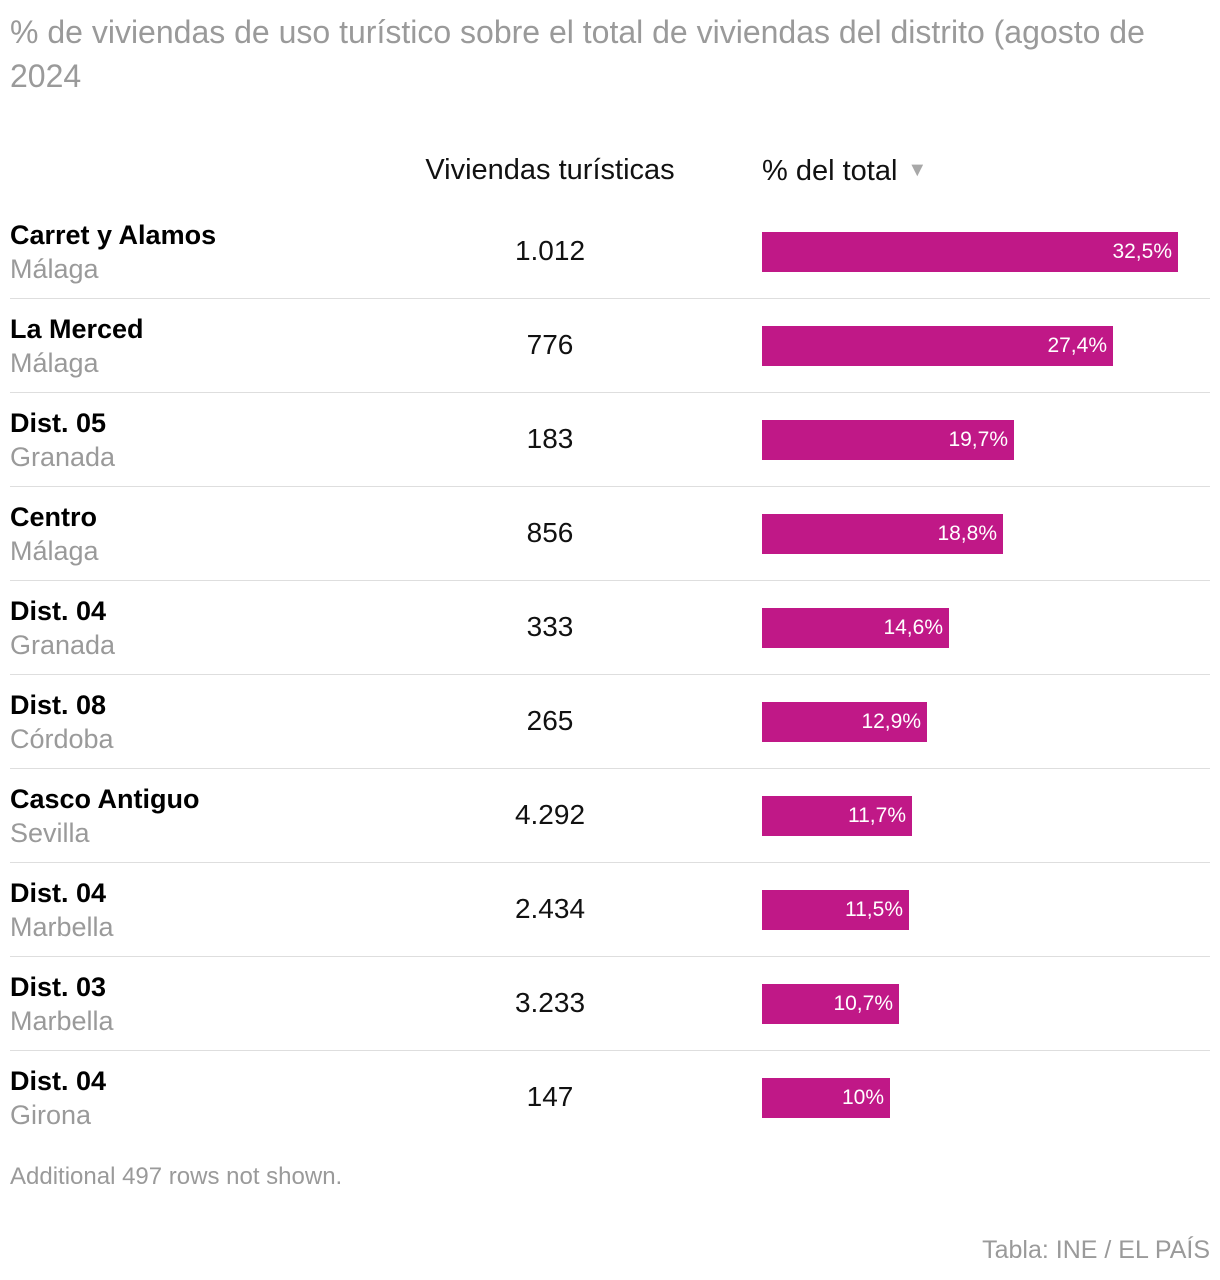 The height and width of the screenshot is (1280, 1220). Describe the element at coordinates (837, 816) in the screenshot. I see `pct-bar: 11,7%` at that location.